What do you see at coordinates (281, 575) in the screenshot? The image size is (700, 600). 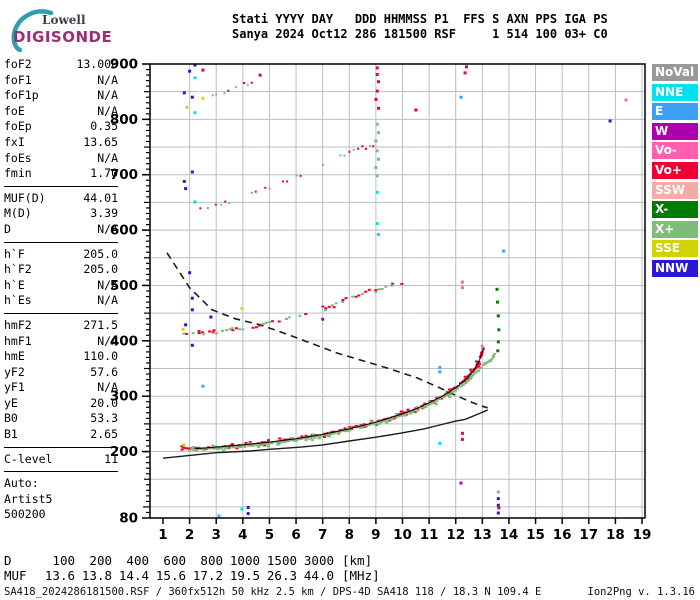 I see `row-value: 26.3` at bounding box center [281, 575].